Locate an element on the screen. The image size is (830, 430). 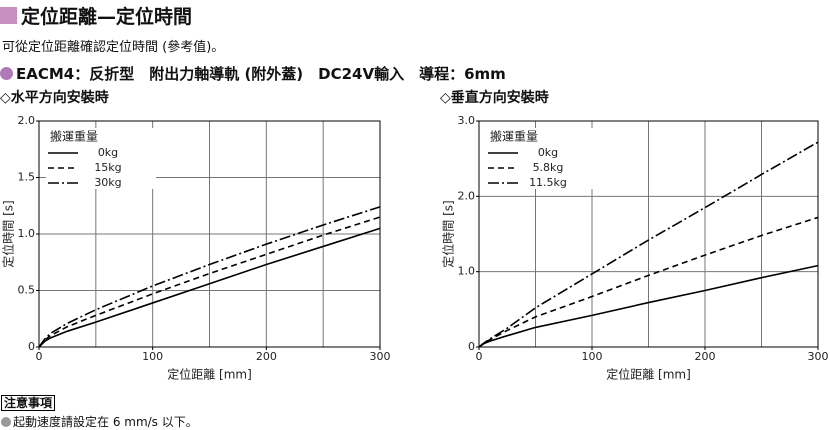
legend-label: 15kg is located at coordinates (107, 167).